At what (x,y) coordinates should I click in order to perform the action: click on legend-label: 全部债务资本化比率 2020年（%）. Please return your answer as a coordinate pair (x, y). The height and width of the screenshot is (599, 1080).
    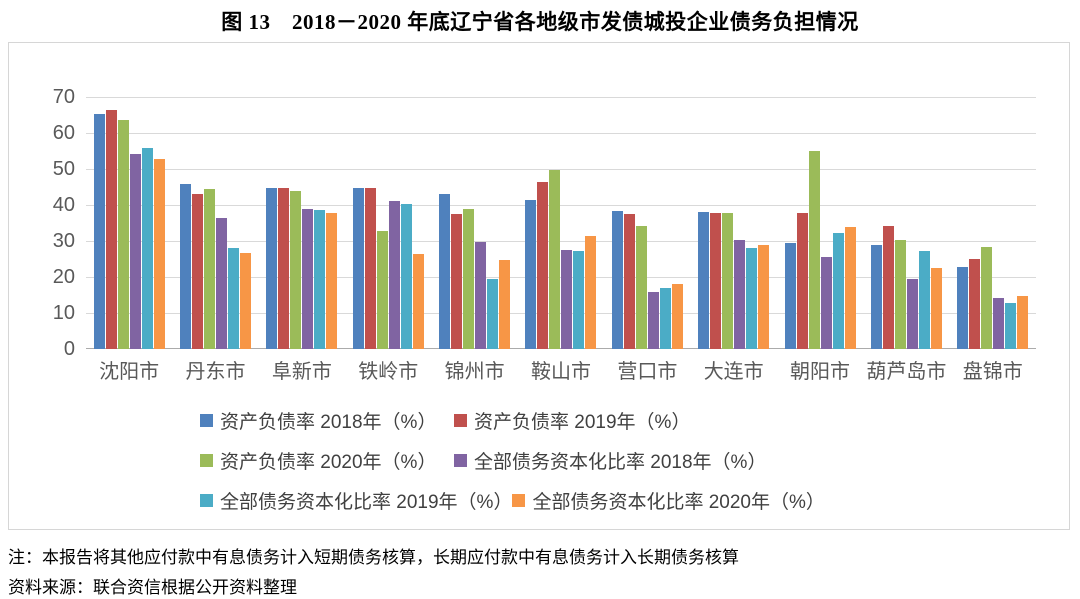
    Looking at the image, I should click on (678, 502).